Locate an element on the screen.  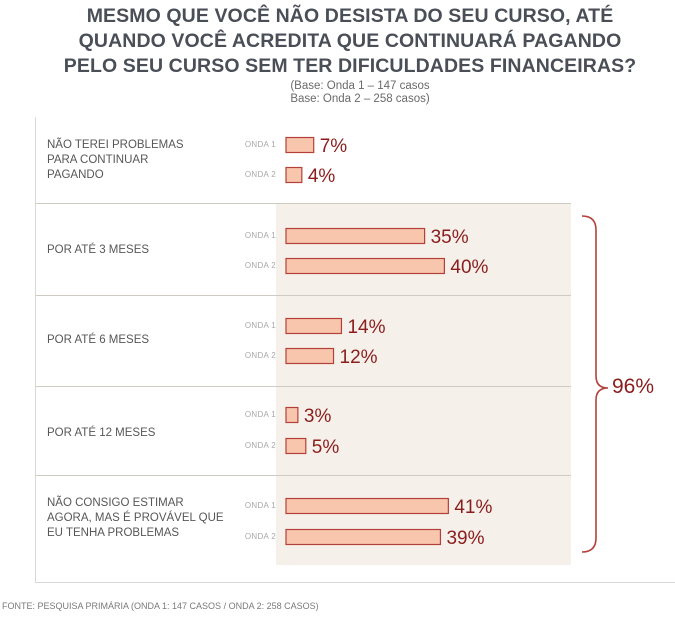
category-label: POR ATÉ 6 MESES is located at coordinates (98, 340).